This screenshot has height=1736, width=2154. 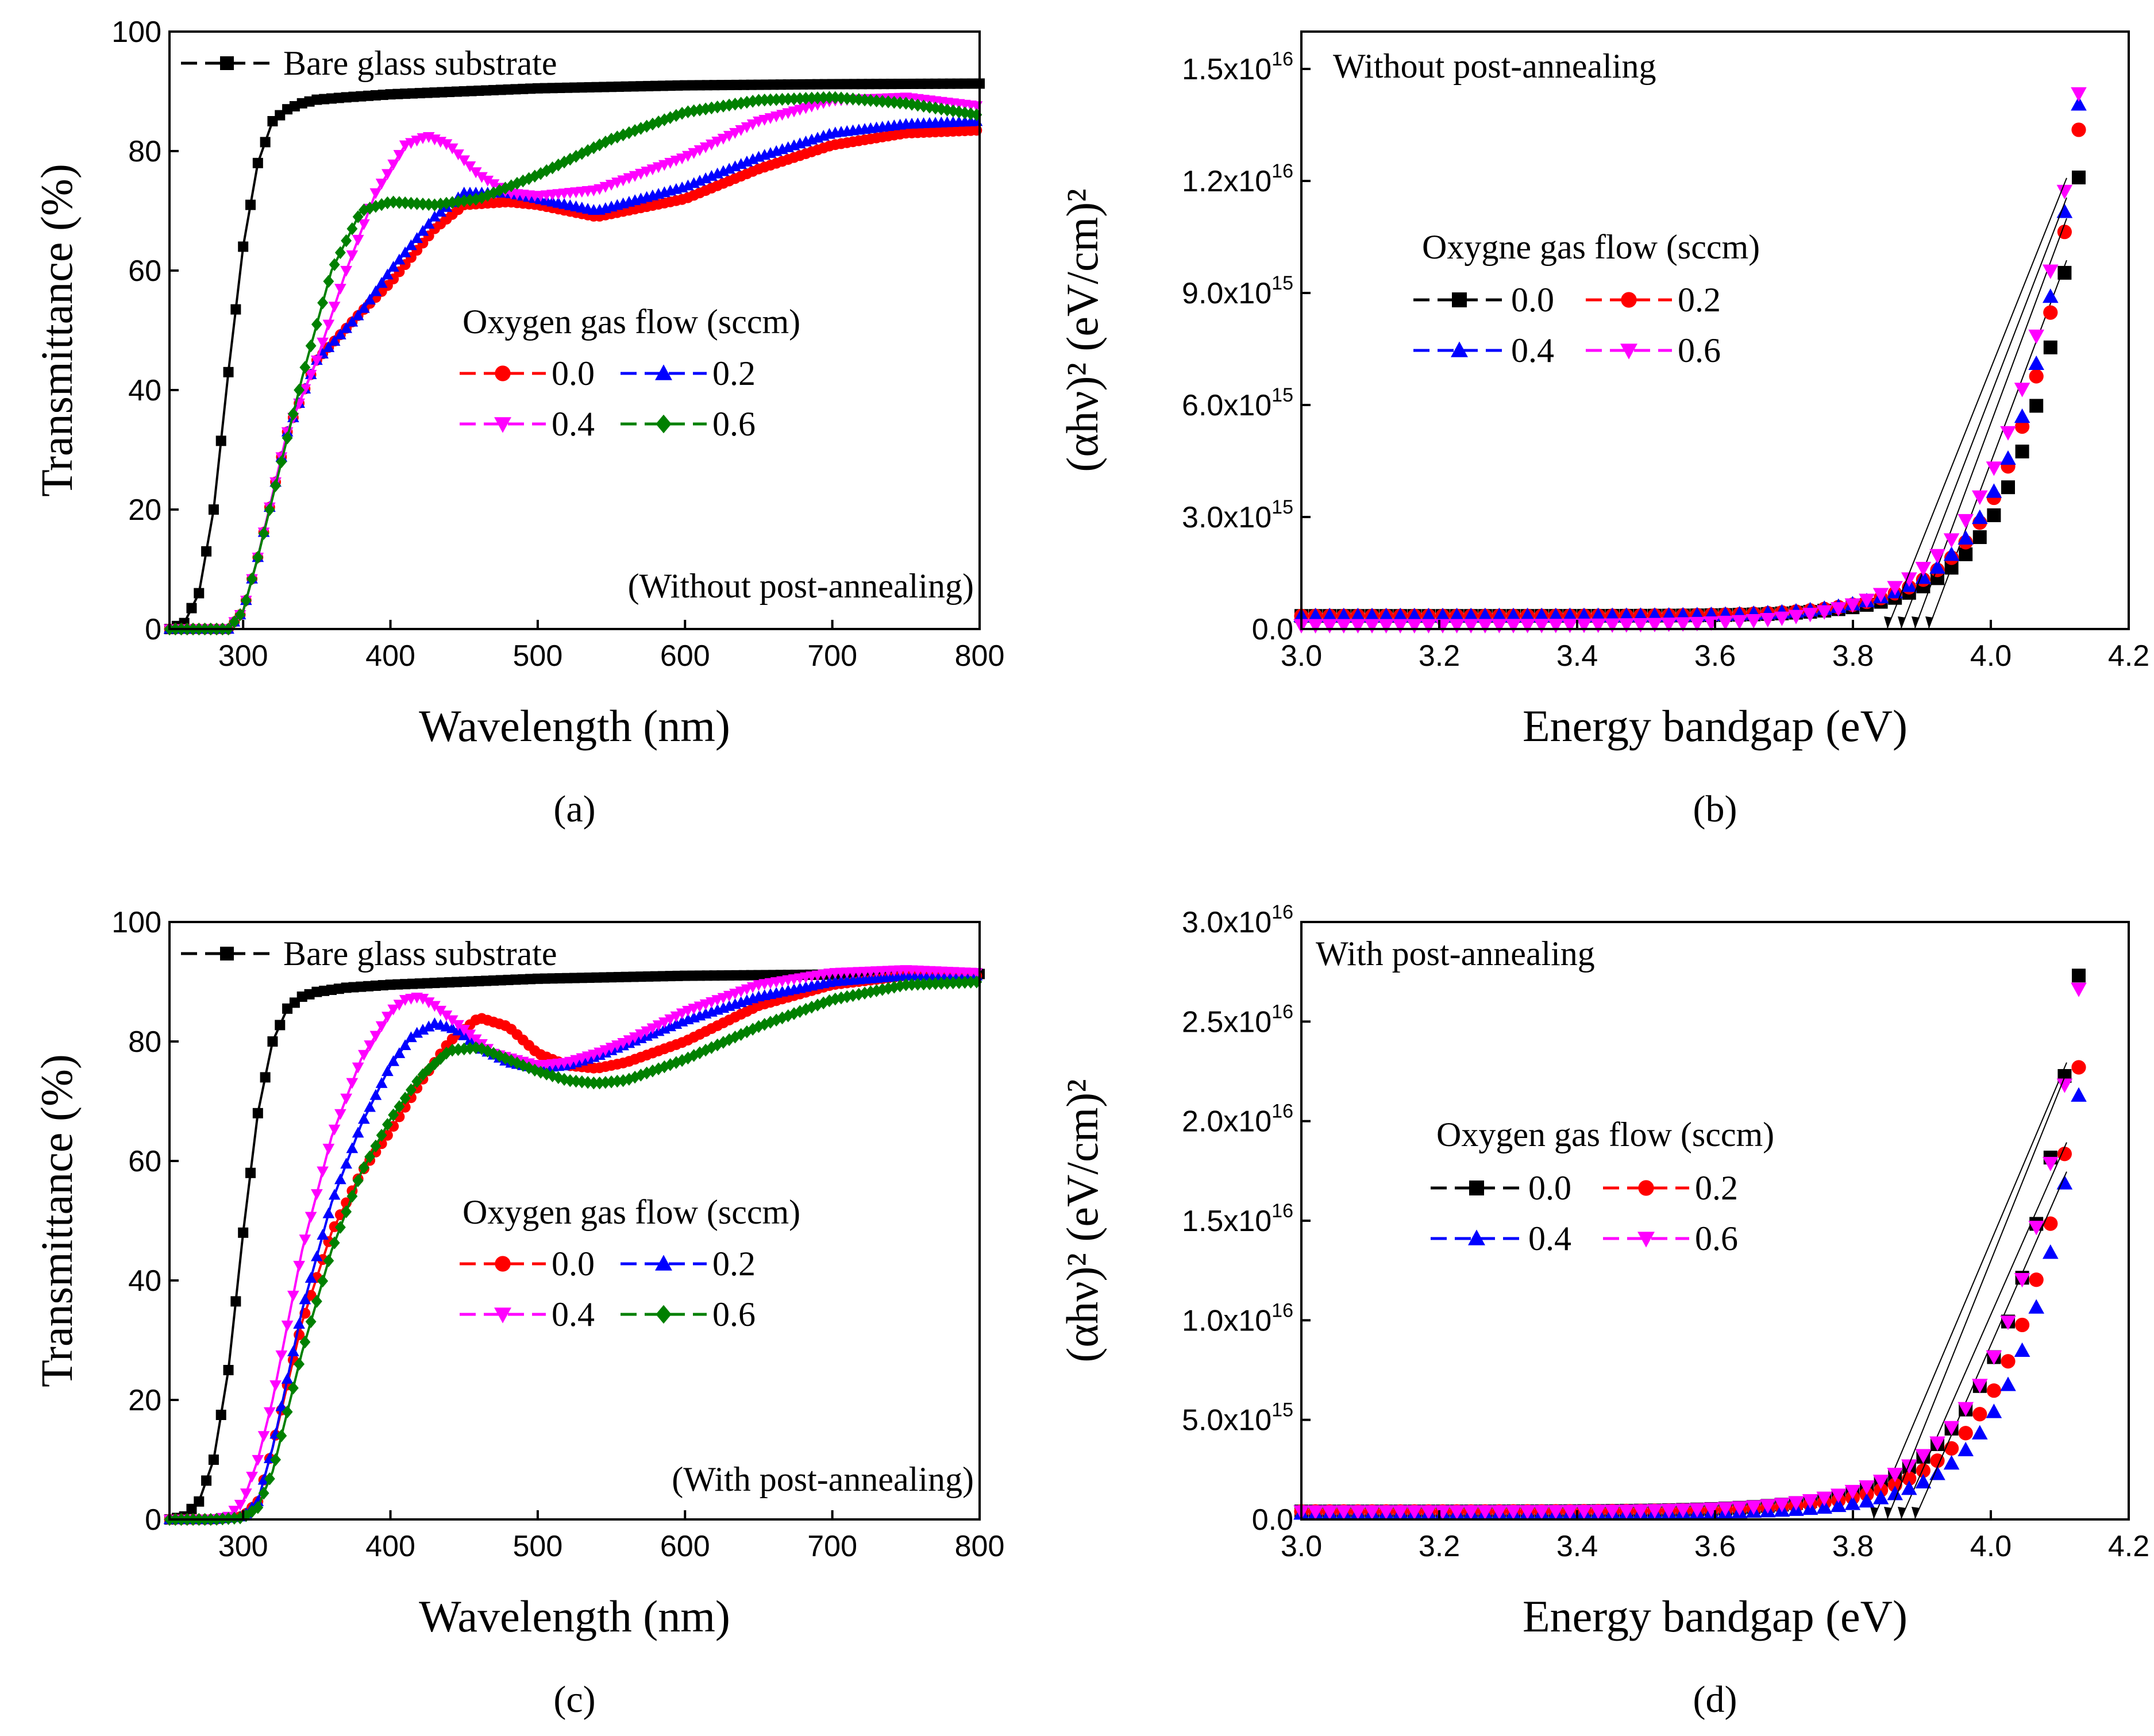 What do you see at coordinates (575, 1616) in the screenshot?
I see `panel-c-x-axis-title: Wavelength (nm)` at bounding box center [575, 1616].